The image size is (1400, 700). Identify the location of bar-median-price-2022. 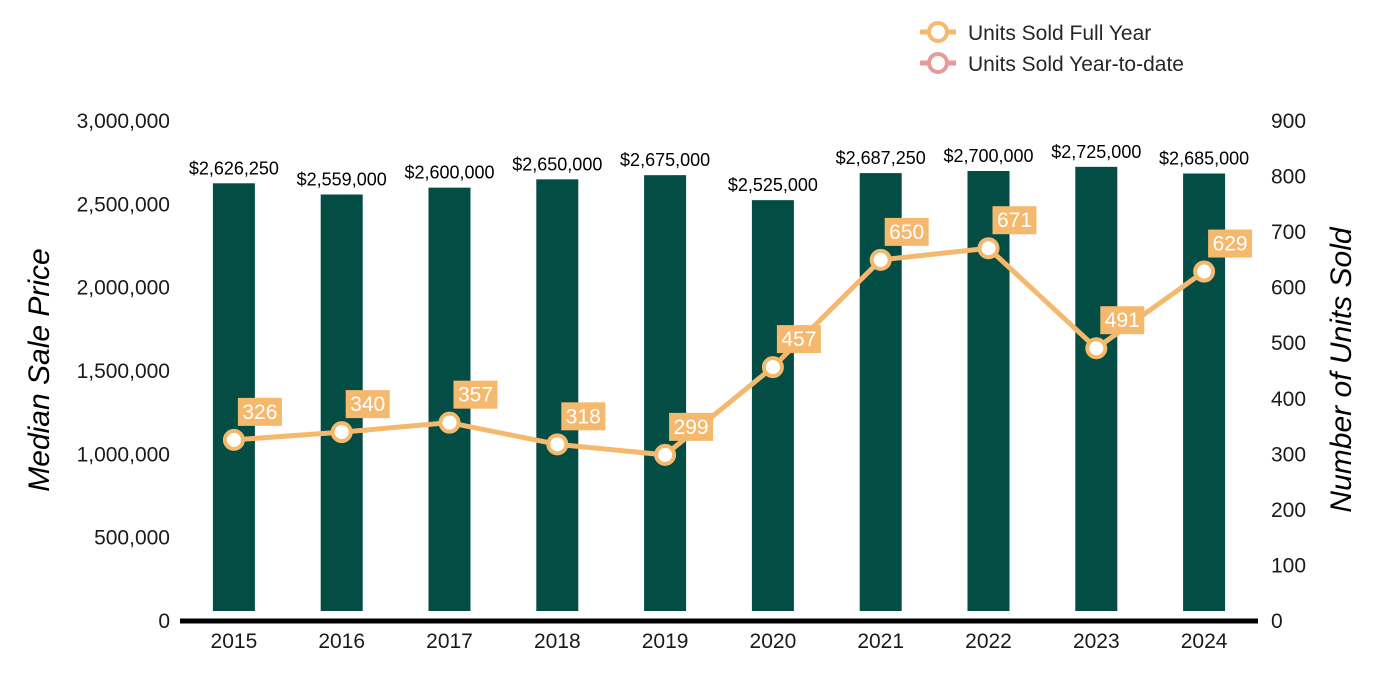
(988, 391).